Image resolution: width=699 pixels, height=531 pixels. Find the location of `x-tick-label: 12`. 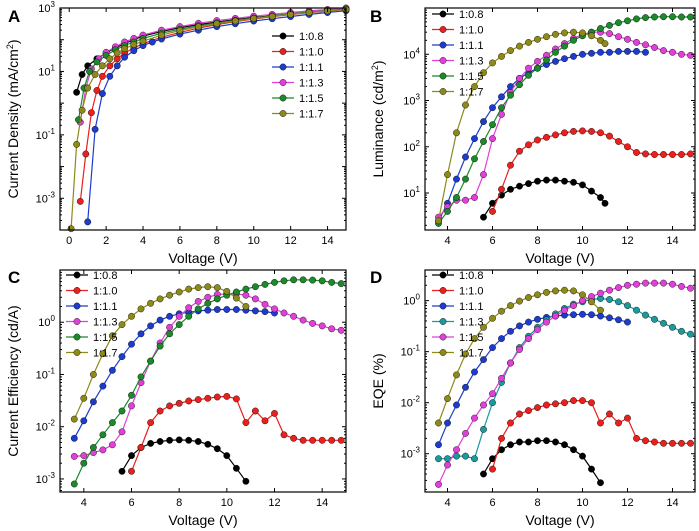

x-tick-label: 12 is located at coordinates (291, 241).